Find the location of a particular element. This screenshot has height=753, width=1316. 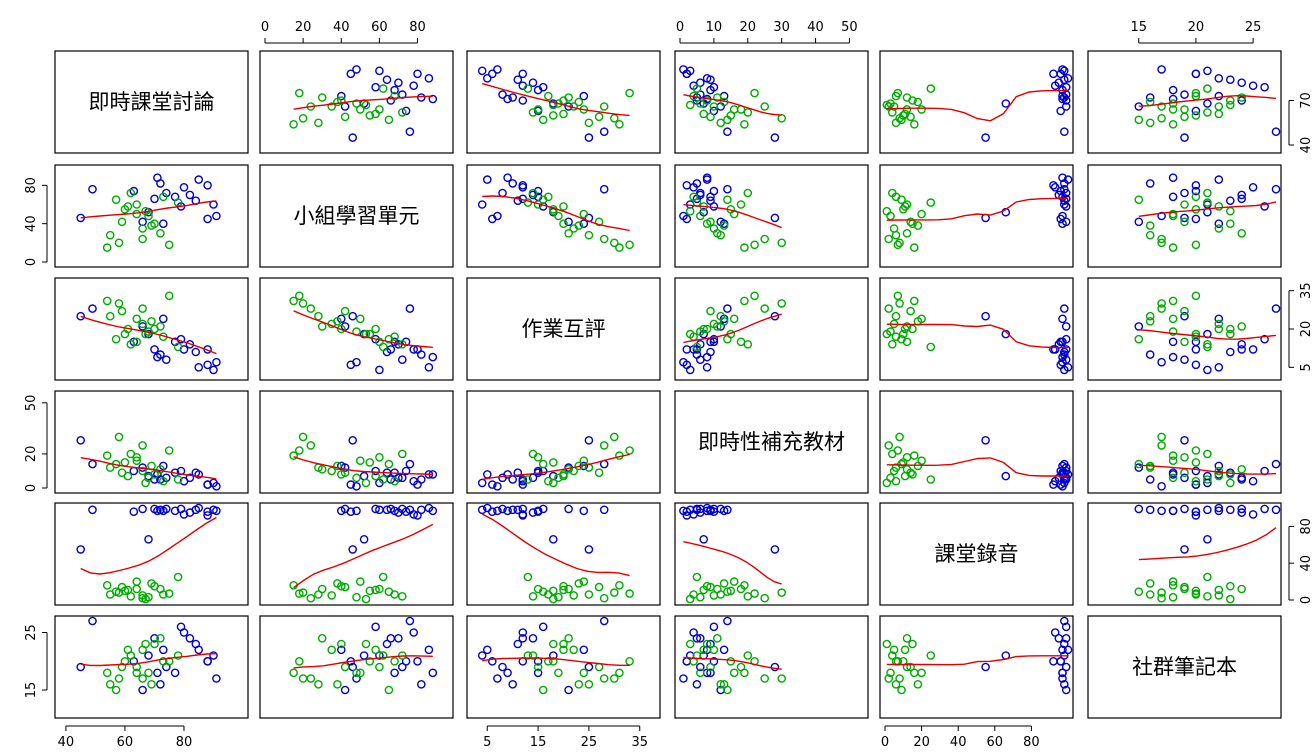

left-axis-label-var2-40: 40 is located at coordinates (31, 223).